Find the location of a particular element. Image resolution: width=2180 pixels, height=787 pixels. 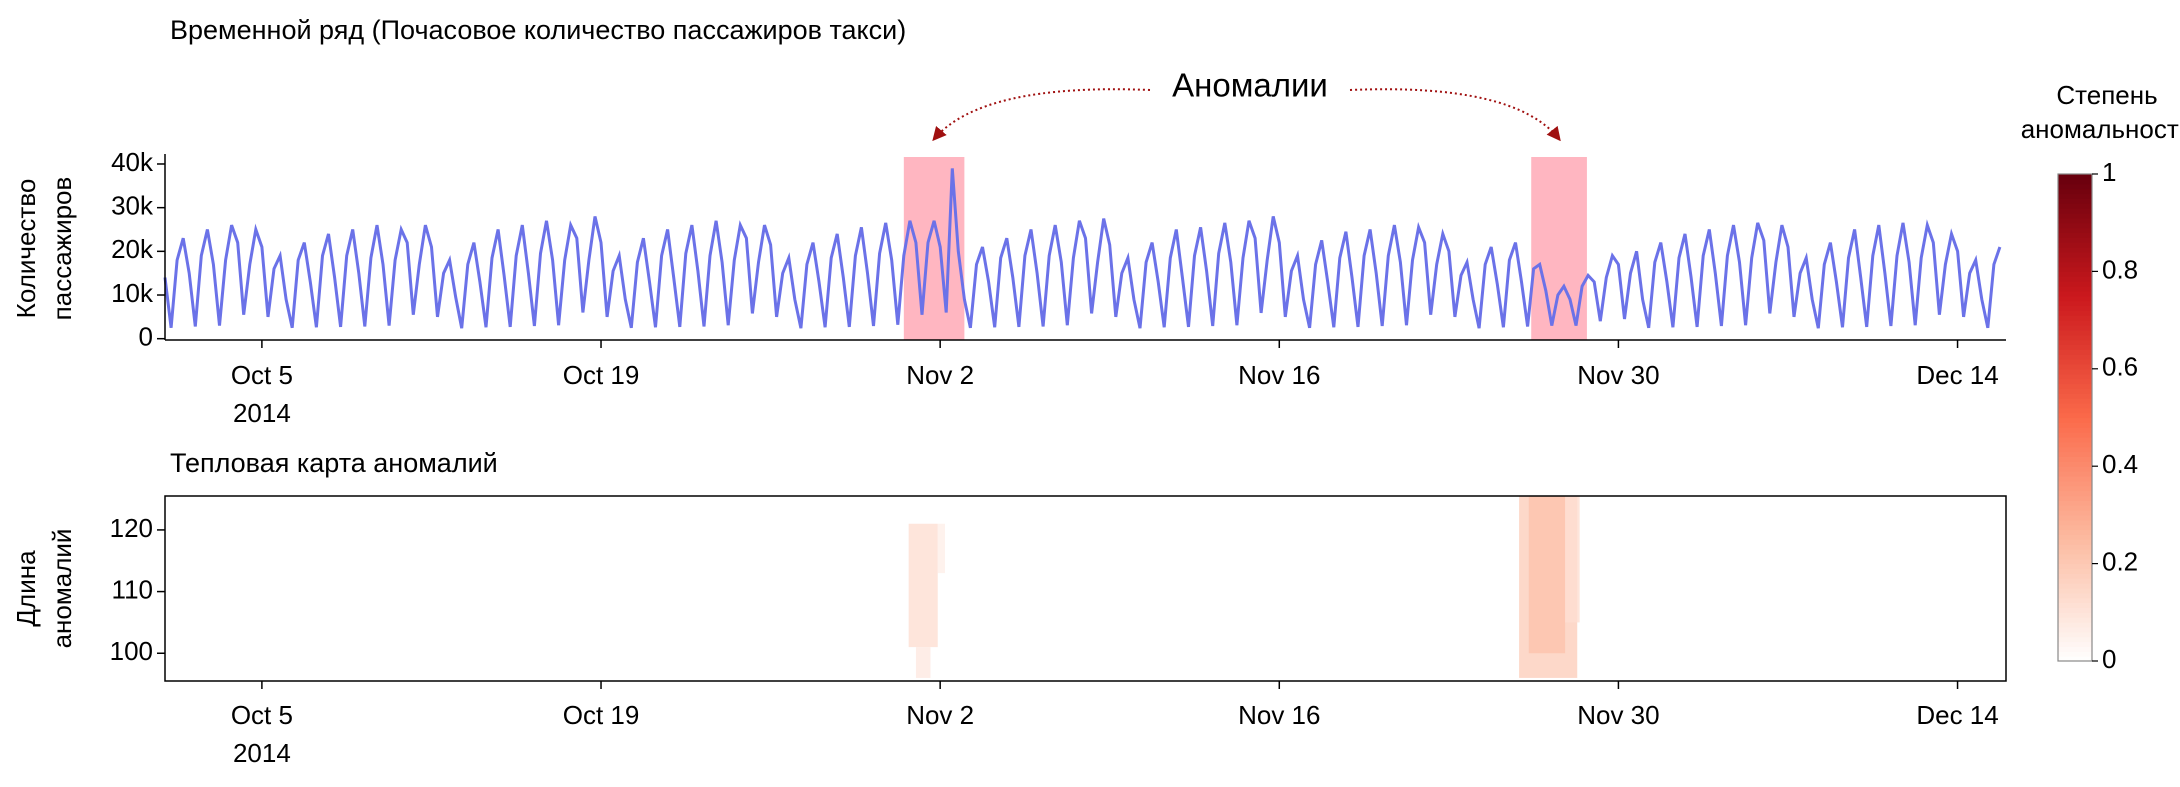

colorbar-tick-label: 1 is located at coordinates (2109, 172).